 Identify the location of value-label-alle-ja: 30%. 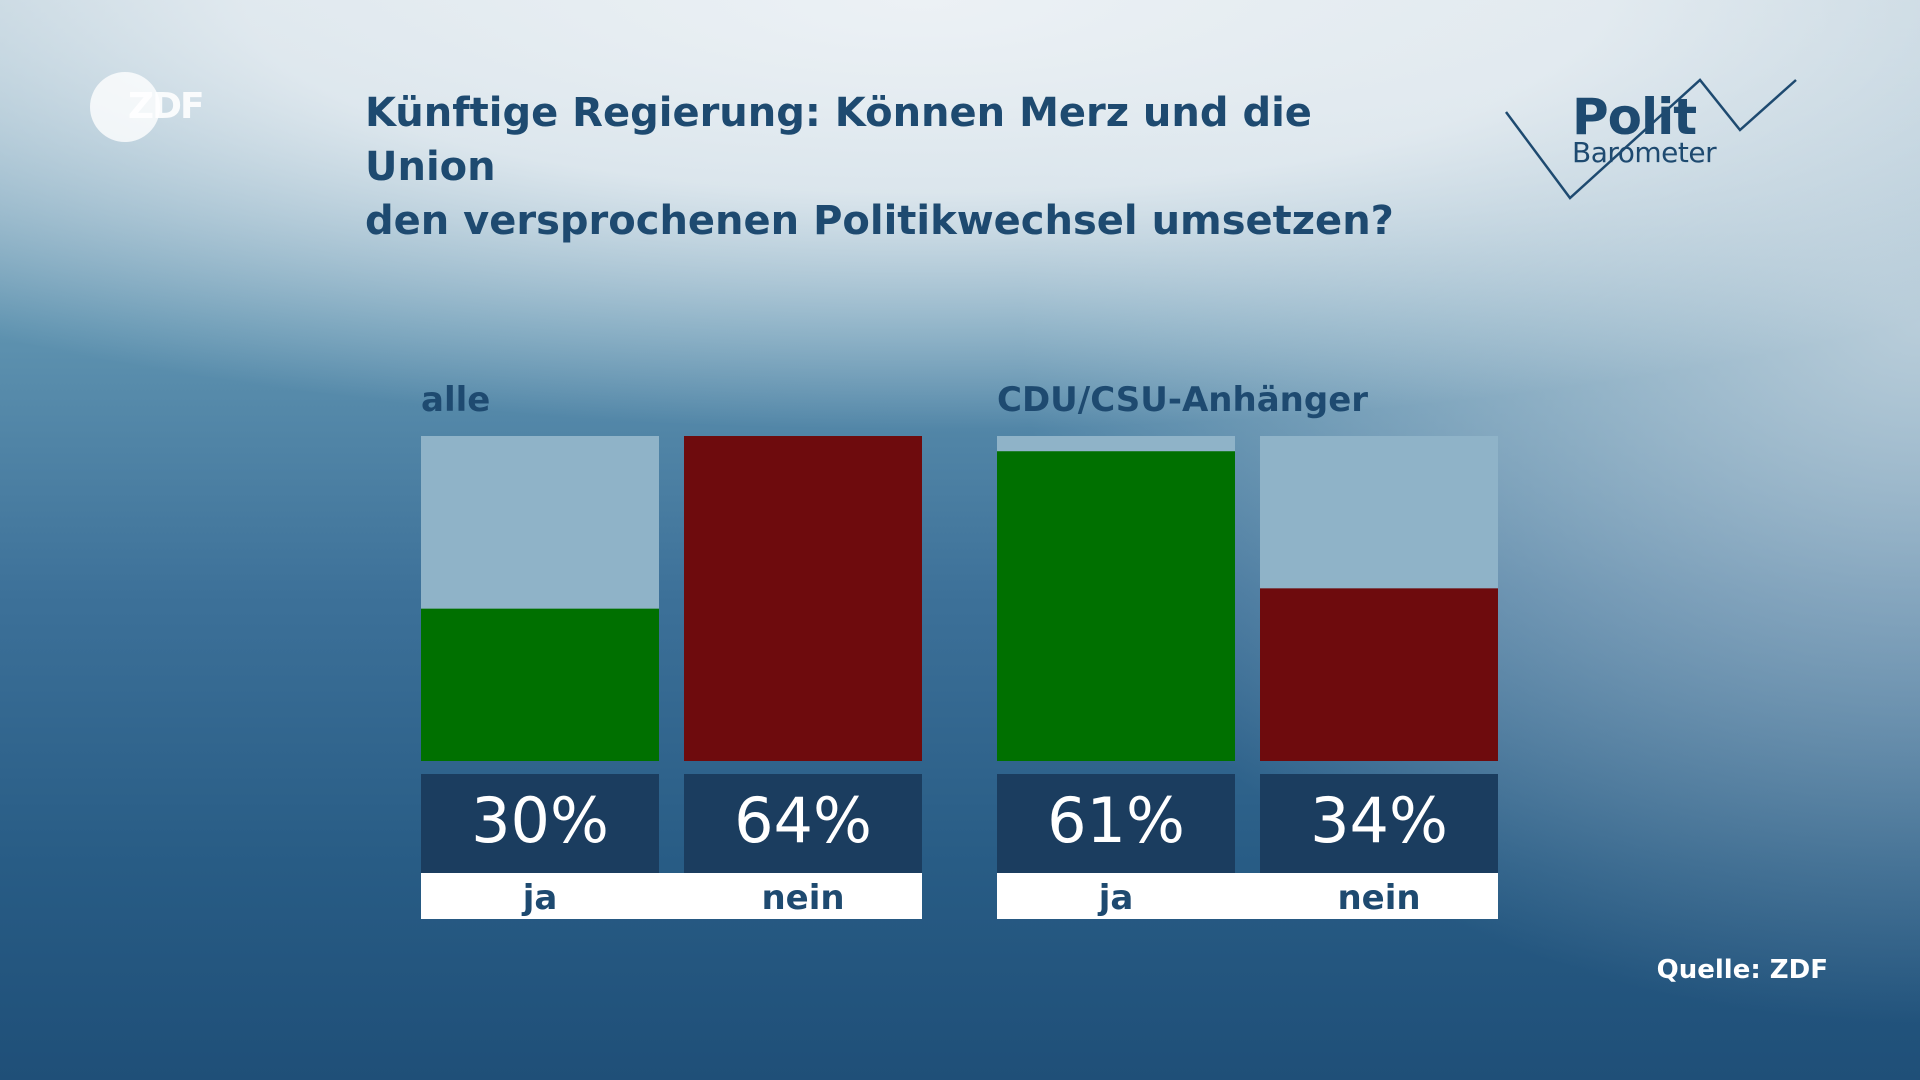
(540, 820).